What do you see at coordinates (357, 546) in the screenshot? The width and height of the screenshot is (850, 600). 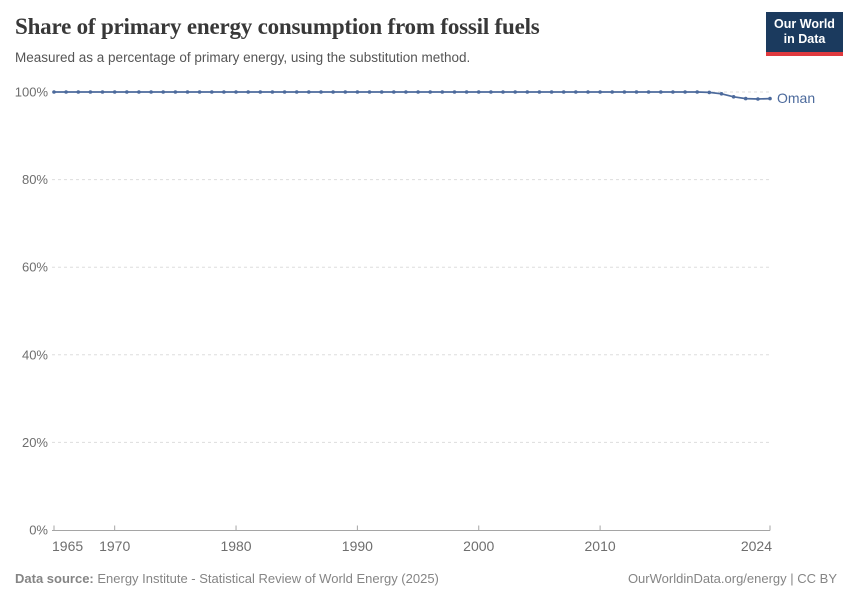 I see `x-tick-label: 1990` at bounding box center [357, 546].